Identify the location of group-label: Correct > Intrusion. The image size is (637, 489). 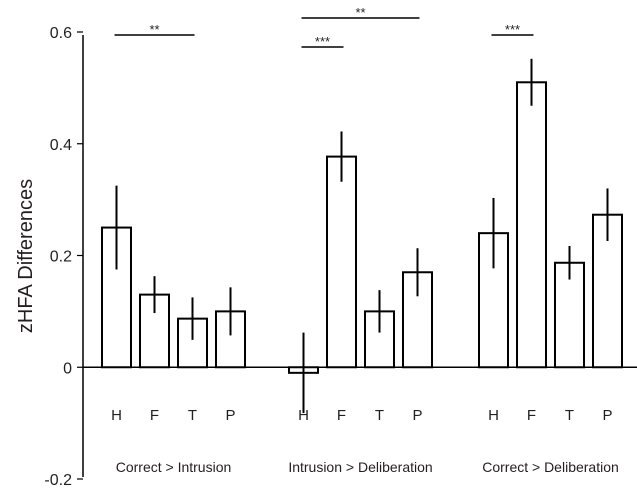
(174, 467).